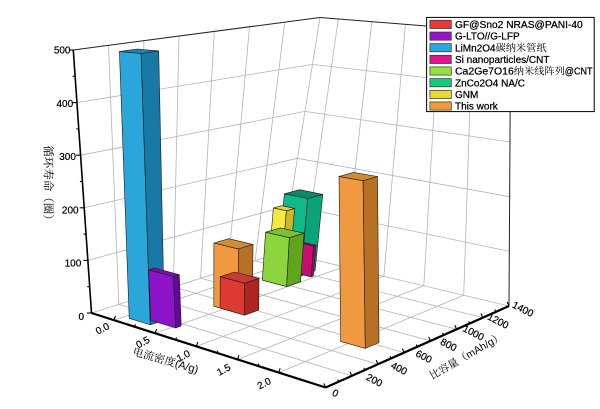  What do you see at coordinates (519, 25) in the screenshot?
I see `svg-text: GF@Sno2 NRAS@PANI-40` at bounding box center [519, 25].